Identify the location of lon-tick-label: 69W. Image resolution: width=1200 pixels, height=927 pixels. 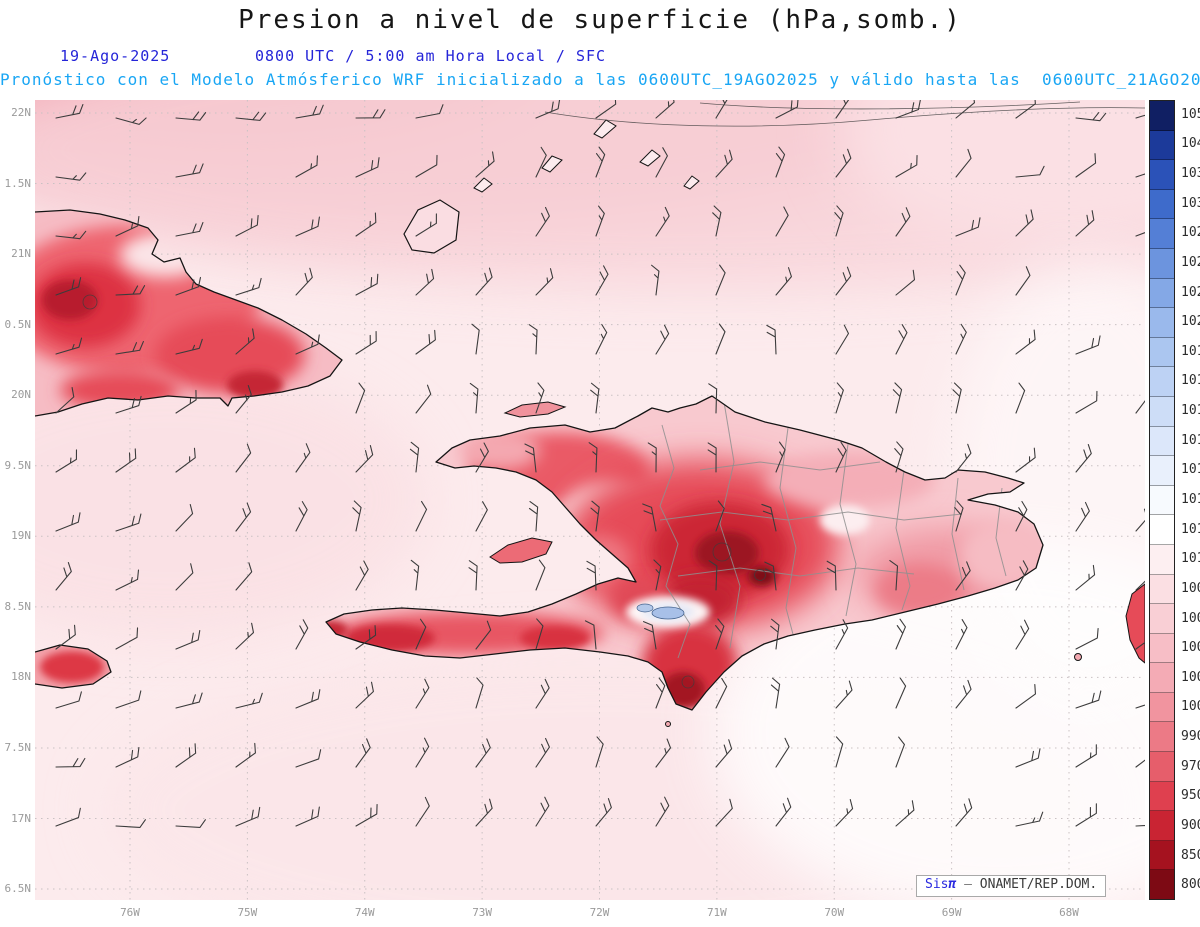
(951, 912).